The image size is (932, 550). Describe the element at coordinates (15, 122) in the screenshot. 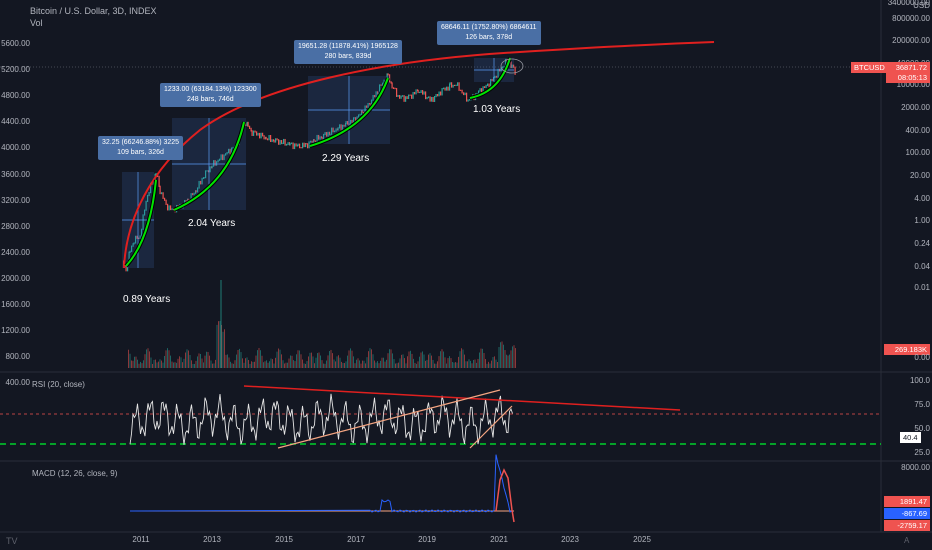

I see `left-axis-label: 4400.00` at that location.